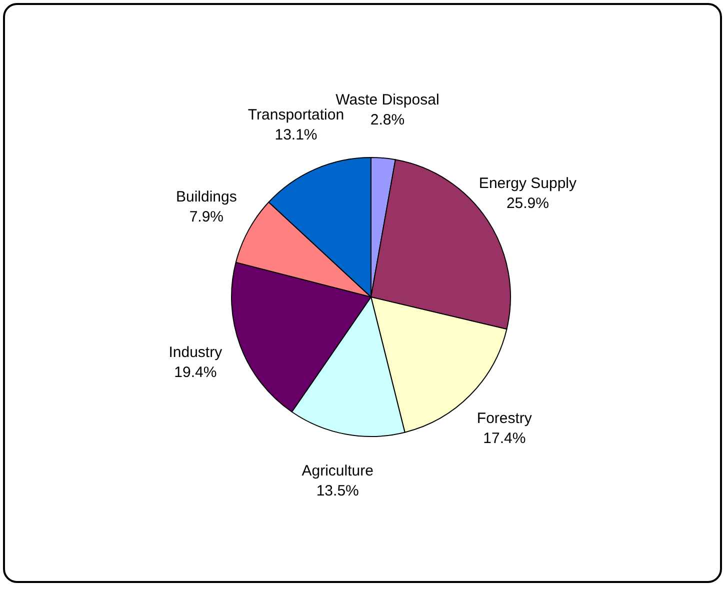 The image size is (727, 589). What do you see at coordinates (527, 183) in the screenshot?
I see `slice-label: Energy Supply` at bounding box center [527, 183].